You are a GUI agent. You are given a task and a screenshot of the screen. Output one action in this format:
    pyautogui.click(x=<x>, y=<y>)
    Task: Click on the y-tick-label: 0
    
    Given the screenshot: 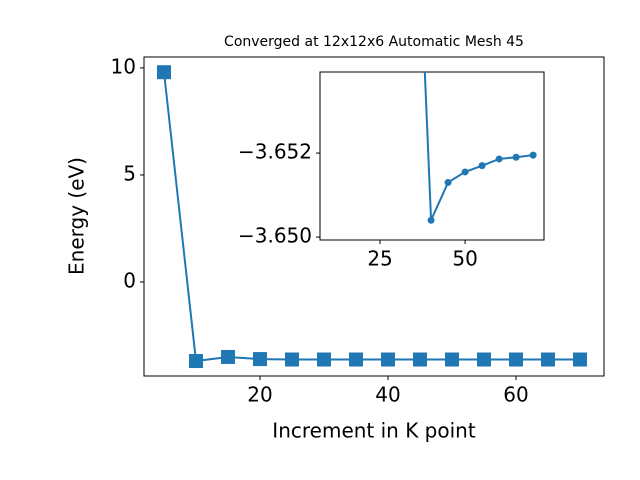 What is the action you would take?
    pyautogui.click(x=129, y=281)
    